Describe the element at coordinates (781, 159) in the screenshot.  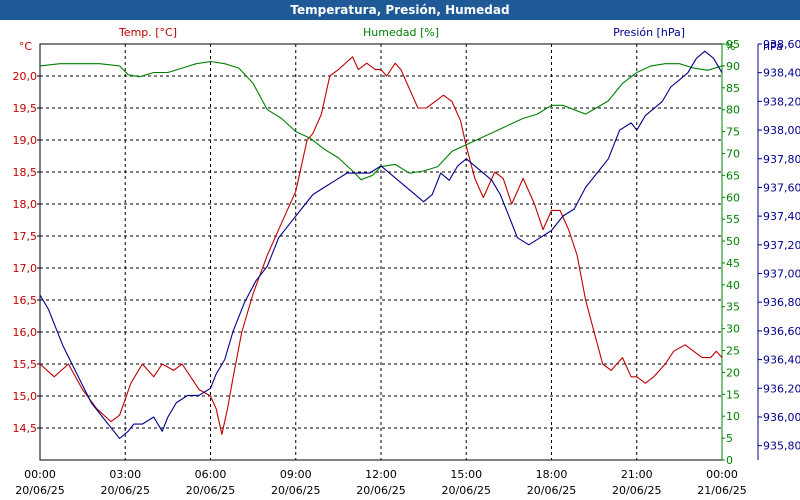
I see `pressure-tick-label: 937,80` at that location.